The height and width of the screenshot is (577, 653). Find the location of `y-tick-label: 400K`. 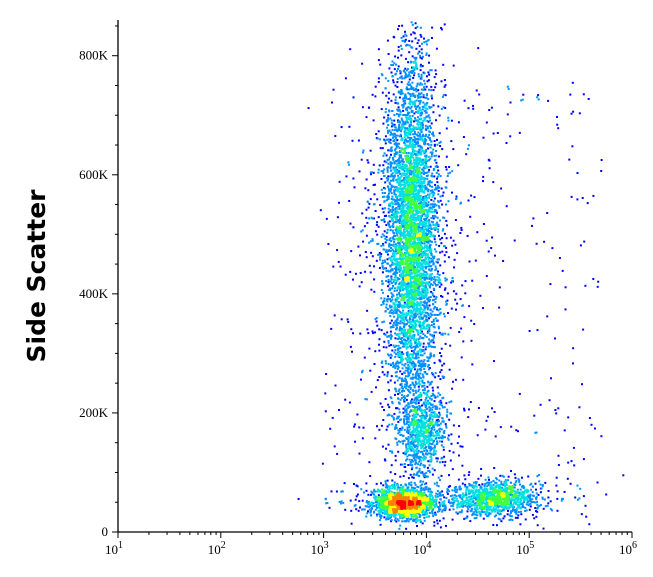

y-tick-label: 400K is located at coordinates (94, 293).